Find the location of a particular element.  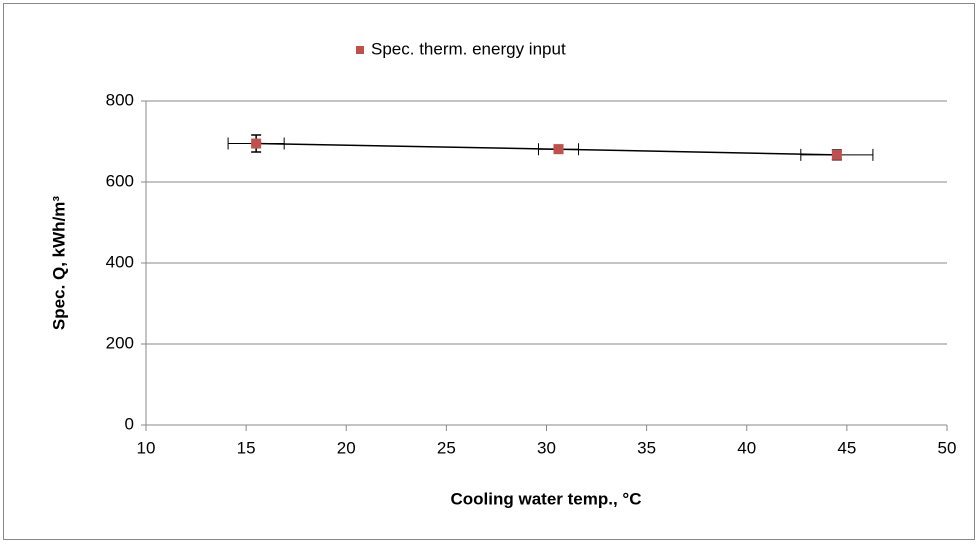

x-tick-label: 45 is located at coordinates (846, 447).